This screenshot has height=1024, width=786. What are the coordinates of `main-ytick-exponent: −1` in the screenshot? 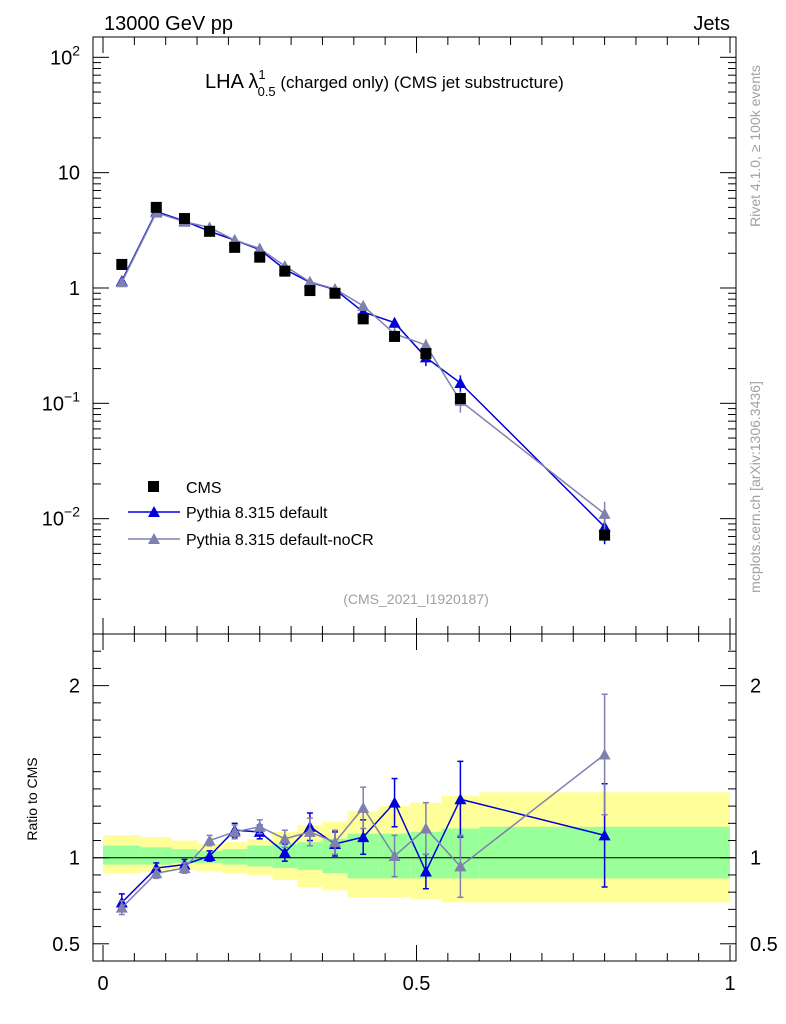 It's located at (72, 396).